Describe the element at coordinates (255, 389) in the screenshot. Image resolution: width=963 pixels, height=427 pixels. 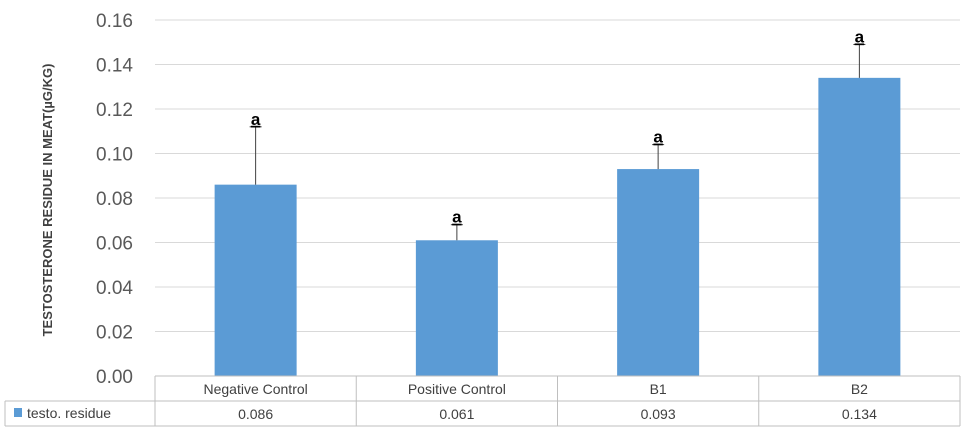
I see `x-category-label: Negative Control` at that location.